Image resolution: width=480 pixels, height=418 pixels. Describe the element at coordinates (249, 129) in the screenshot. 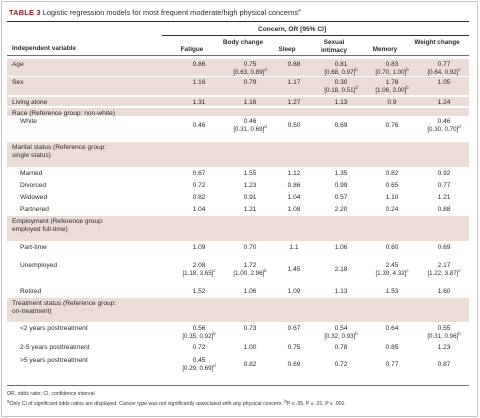

I see `cell-ci: [0.31, 0.69]` at that location.